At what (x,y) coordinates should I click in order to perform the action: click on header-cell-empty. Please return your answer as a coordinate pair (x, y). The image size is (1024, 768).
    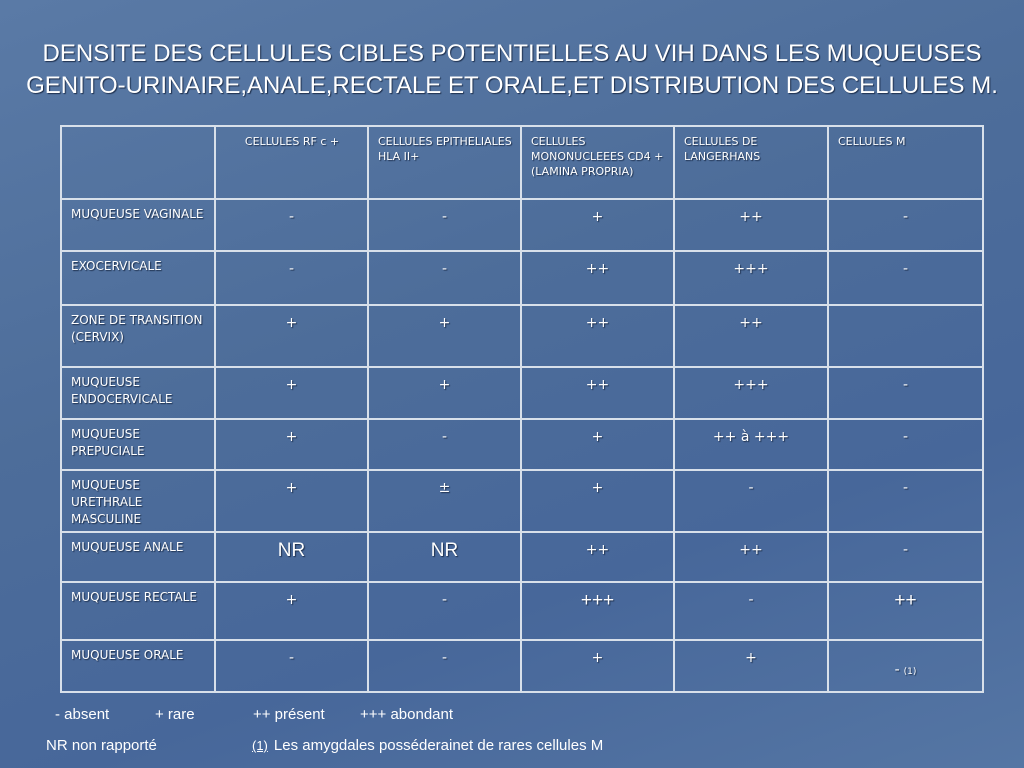
    Looking at the image, I should click on (138, 162).